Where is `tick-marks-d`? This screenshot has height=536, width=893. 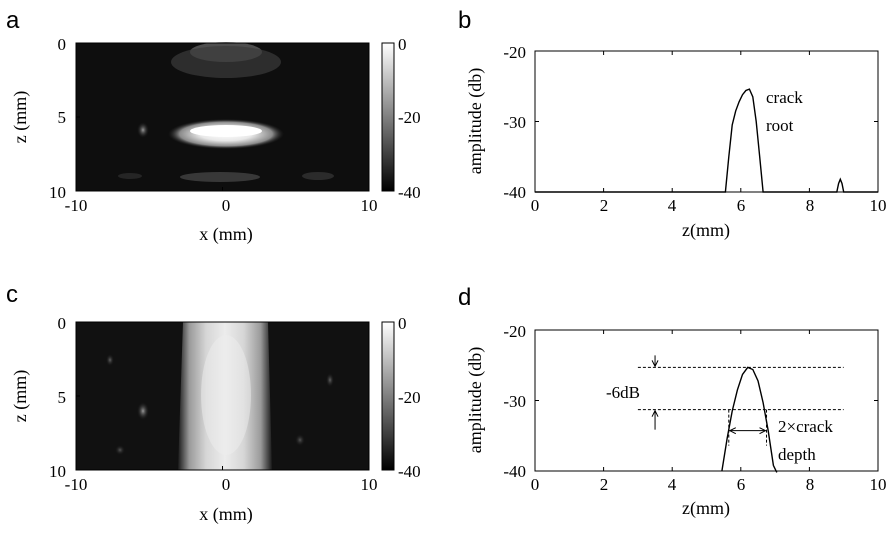
tick-marks-d is located at coordinates (706, 400).